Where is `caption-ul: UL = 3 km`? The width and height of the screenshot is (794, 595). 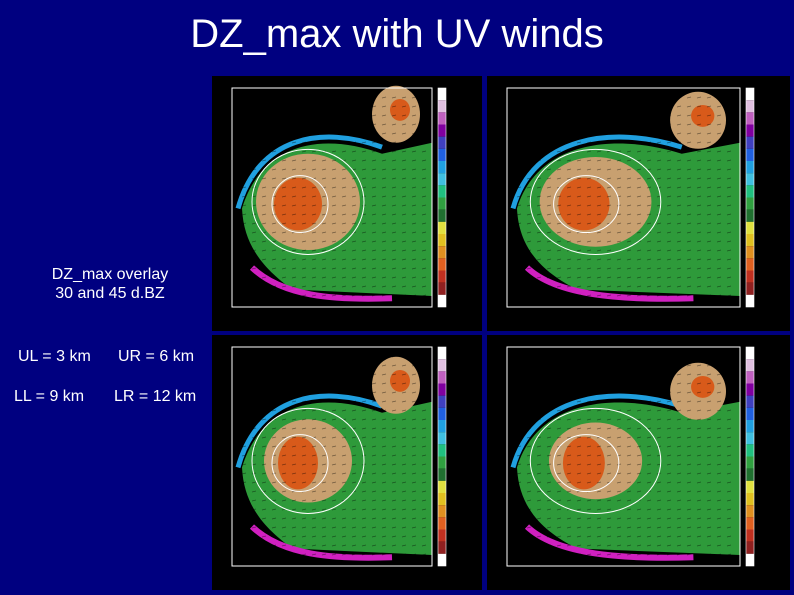 caption-ul: UL = 3 km is located at coordinates (54, 356).